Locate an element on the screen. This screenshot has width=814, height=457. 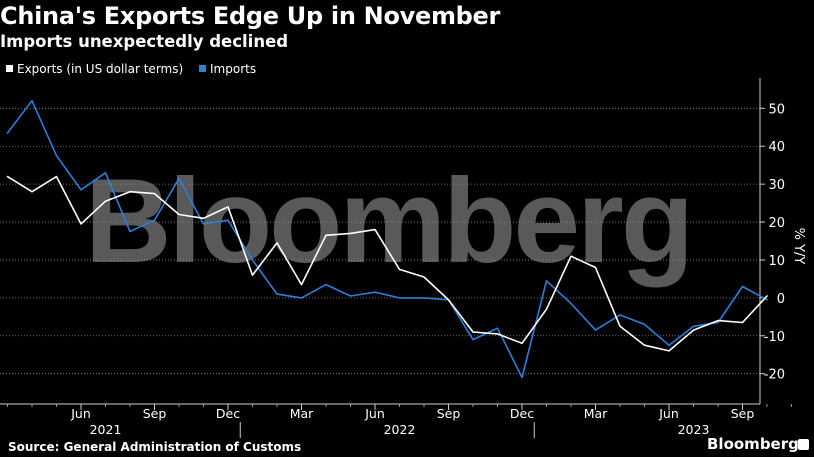
x-year-label: 2021 is located at coordinates (106, 429).